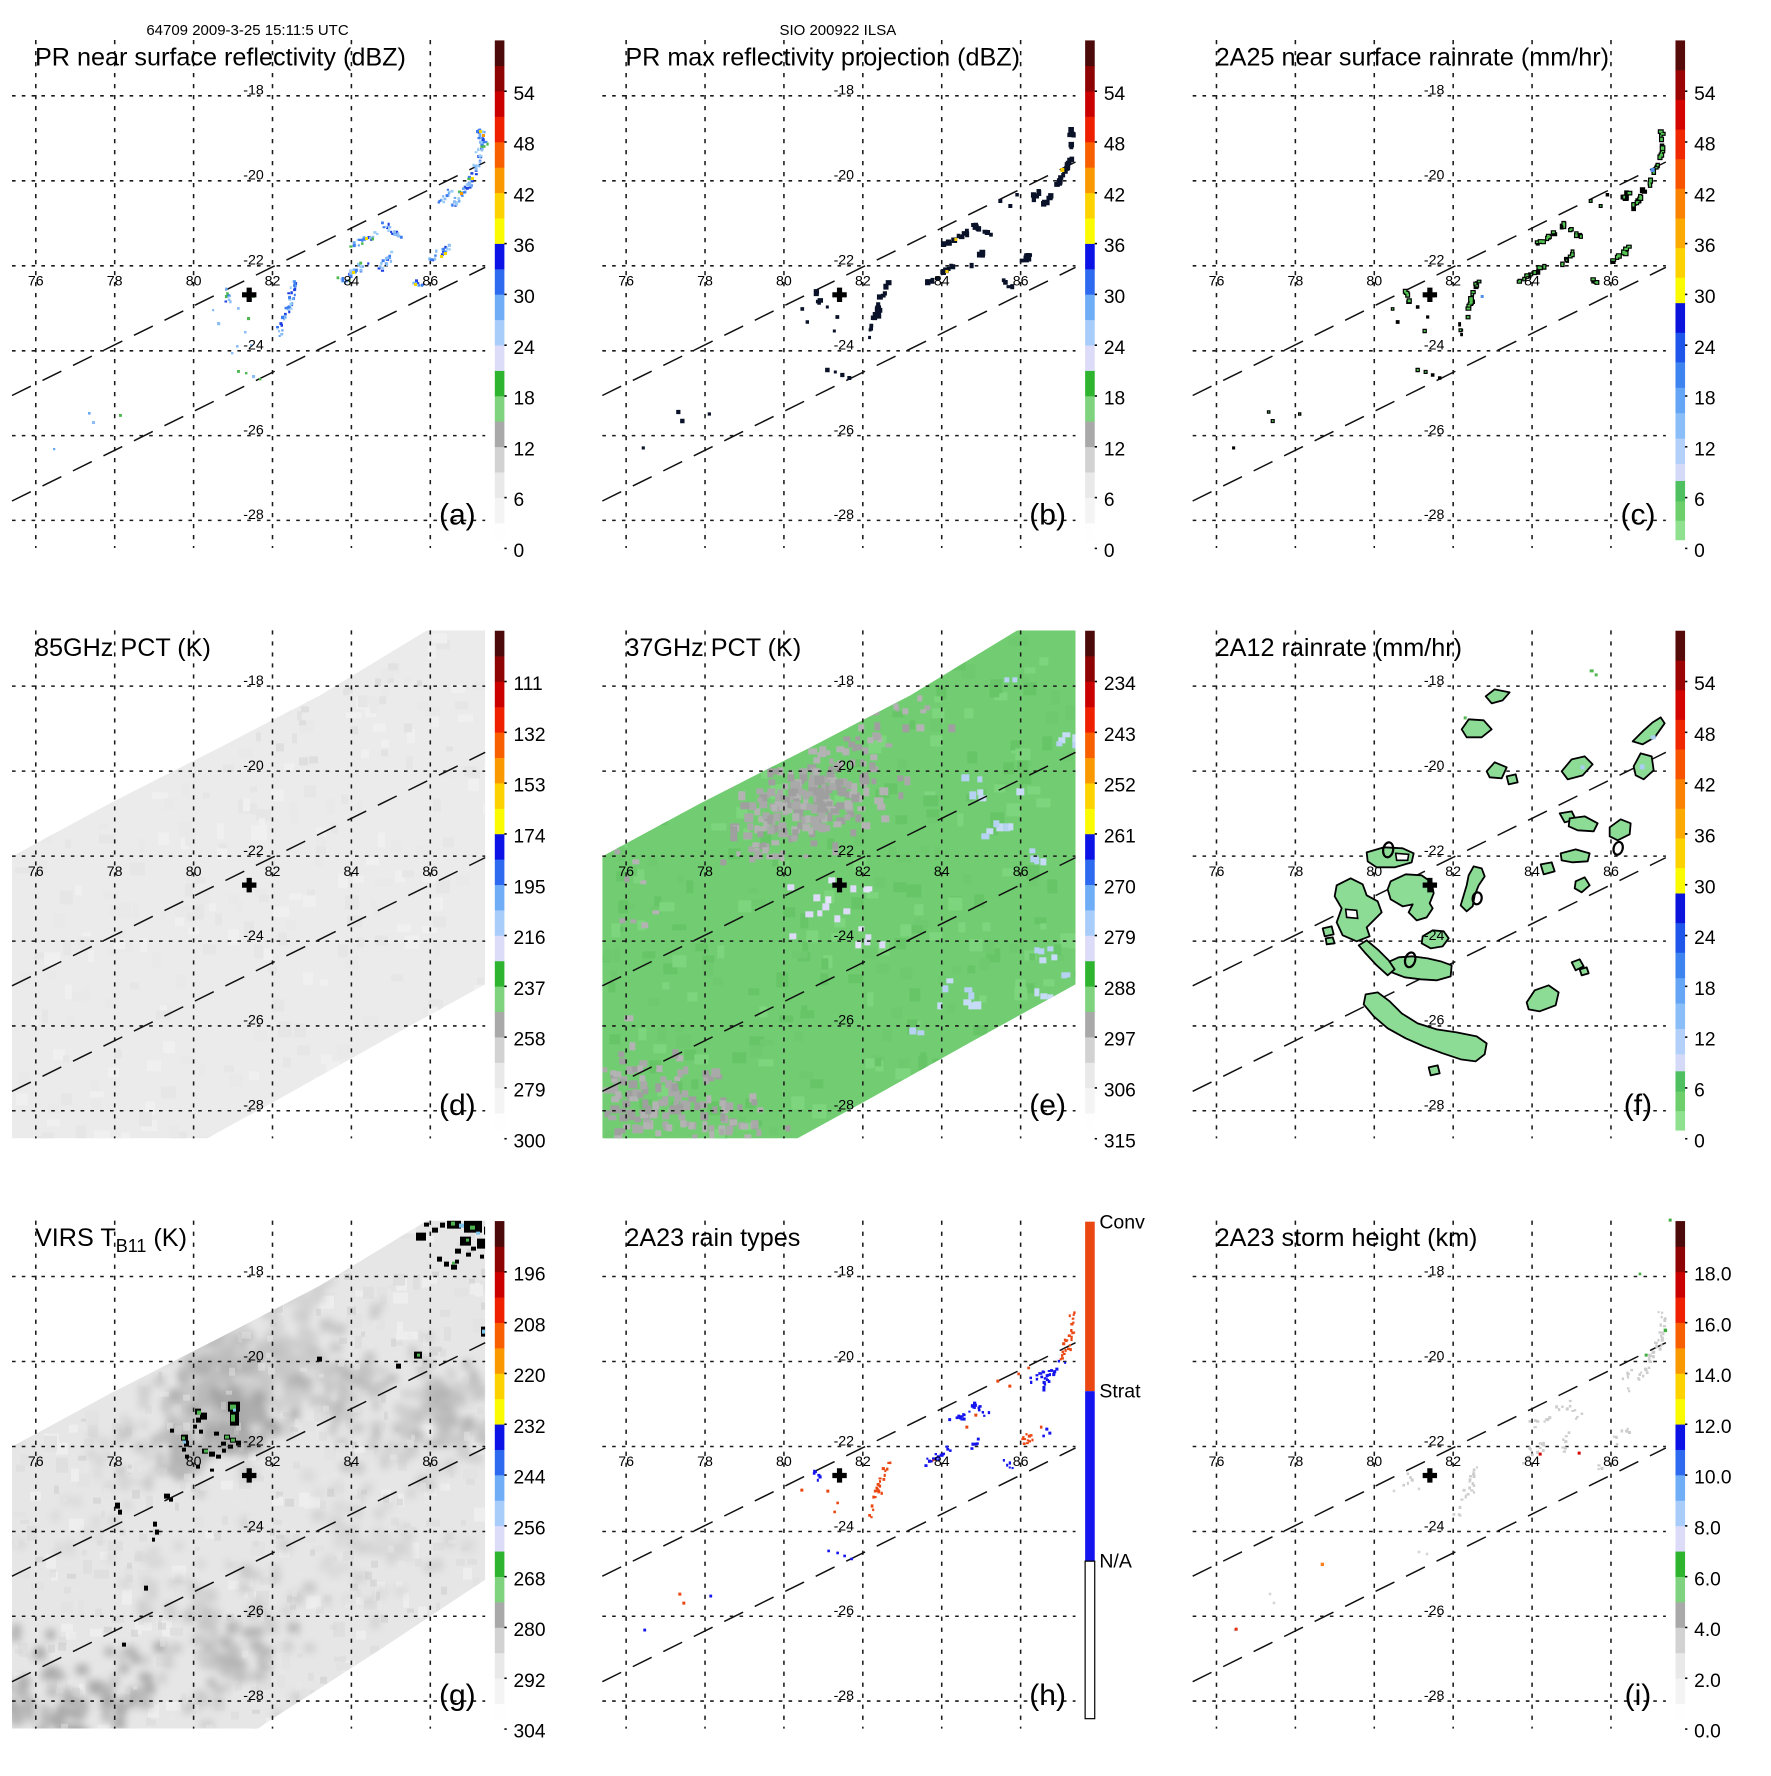  Describe the element at coordinates (530, 1528) in the screenshot. I see `svg-text: 256` at that location.